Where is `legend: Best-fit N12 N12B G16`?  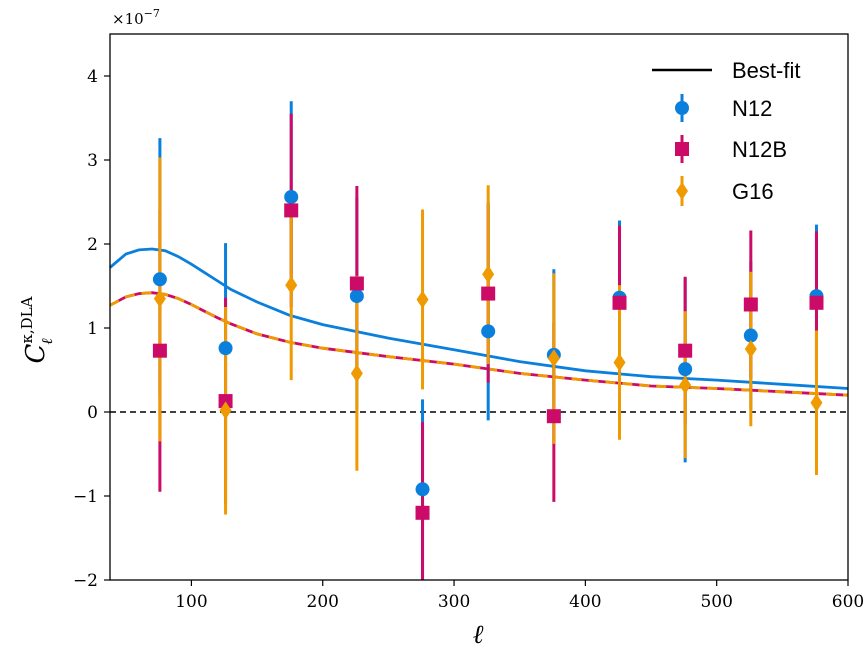
legend: Best-fit N12 N12B G16 is located at coordinates (726, 132).